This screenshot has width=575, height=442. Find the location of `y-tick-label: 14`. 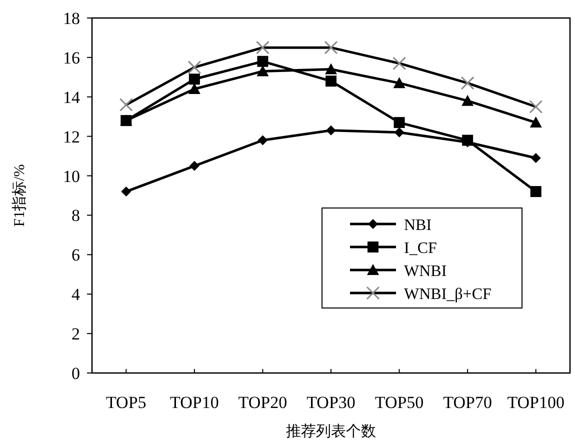

y-tick-label: 14 is located at coordinates (71, 97).